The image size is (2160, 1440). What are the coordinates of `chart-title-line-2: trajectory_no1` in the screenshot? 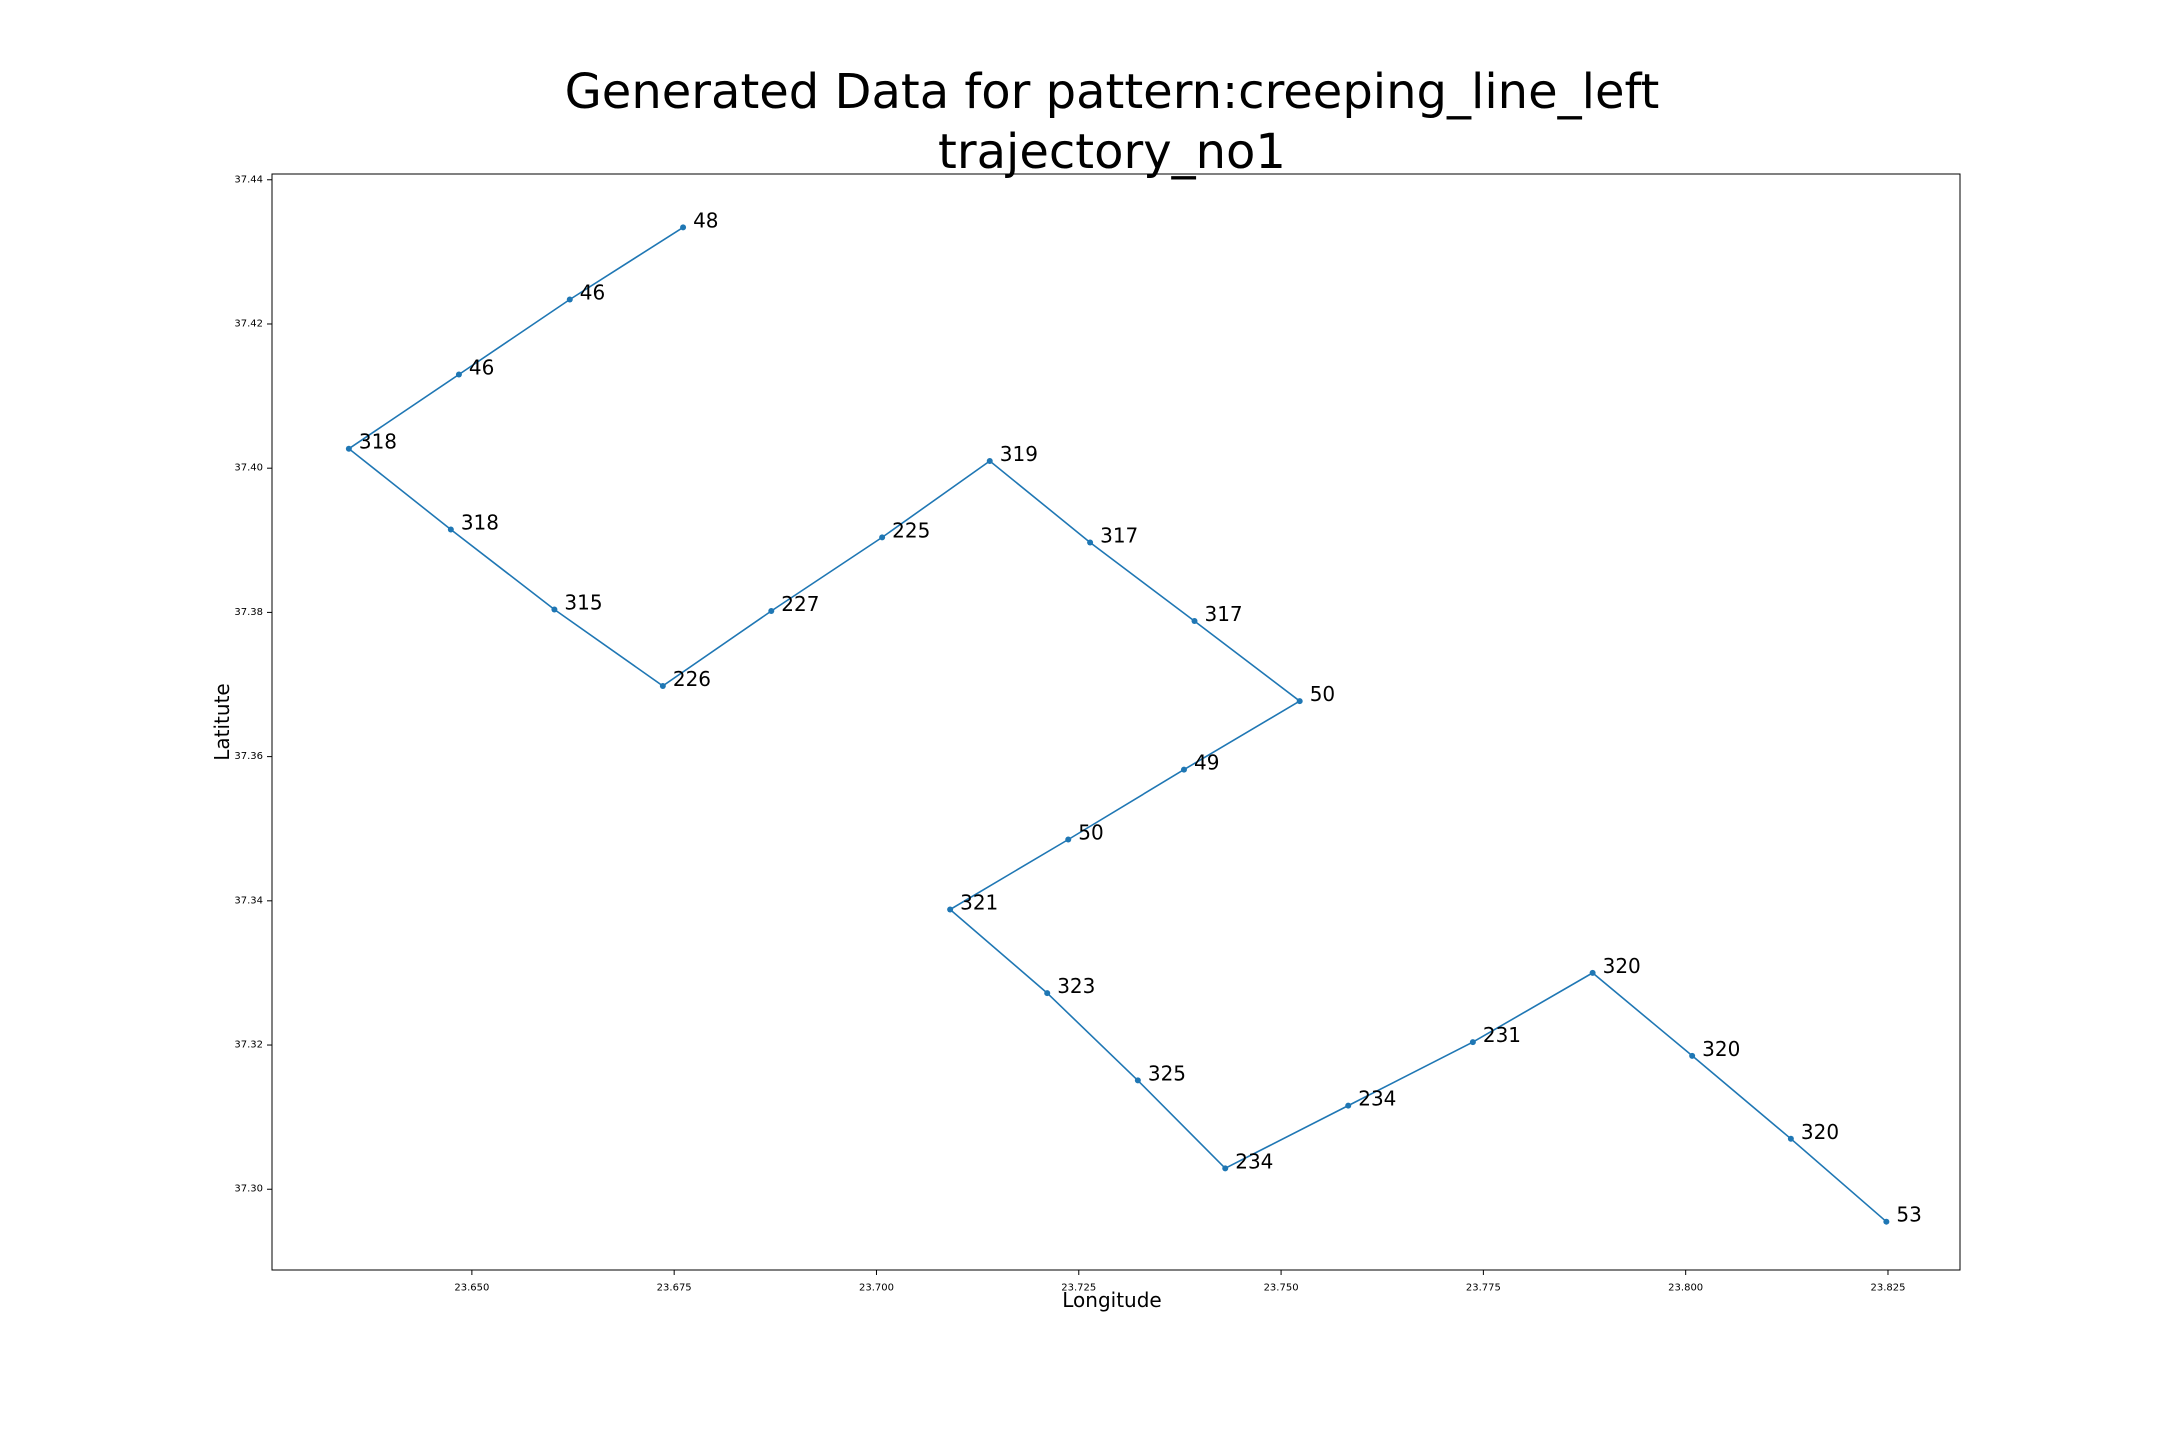 It's located at (1112, 152).